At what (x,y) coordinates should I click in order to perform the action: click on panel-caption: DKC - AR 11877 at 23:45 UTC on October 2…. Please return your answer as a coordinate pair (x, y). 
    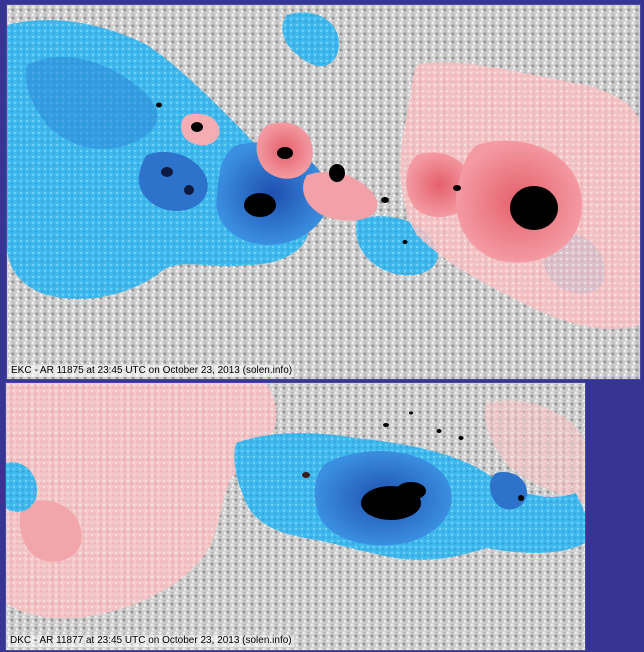
    Looking at the image, I should click on (151, 641).